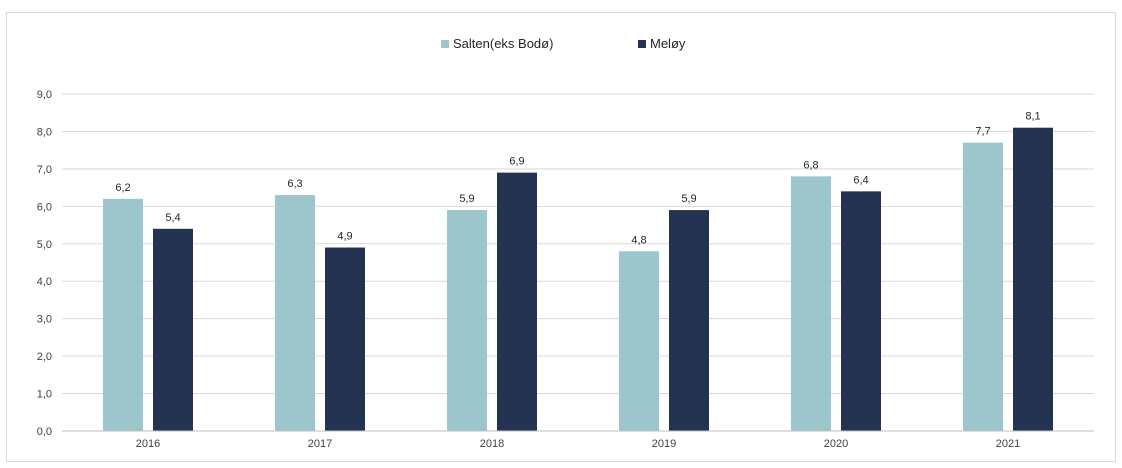 The image size is (1122, 468). I want to click on bar-salten-2017, so click(295, 313).